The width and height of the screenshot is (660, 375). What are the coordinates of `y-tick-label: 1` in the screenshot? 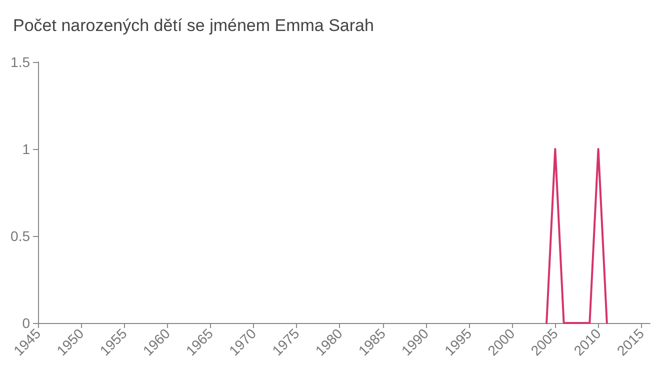 It's located at (26, 149).